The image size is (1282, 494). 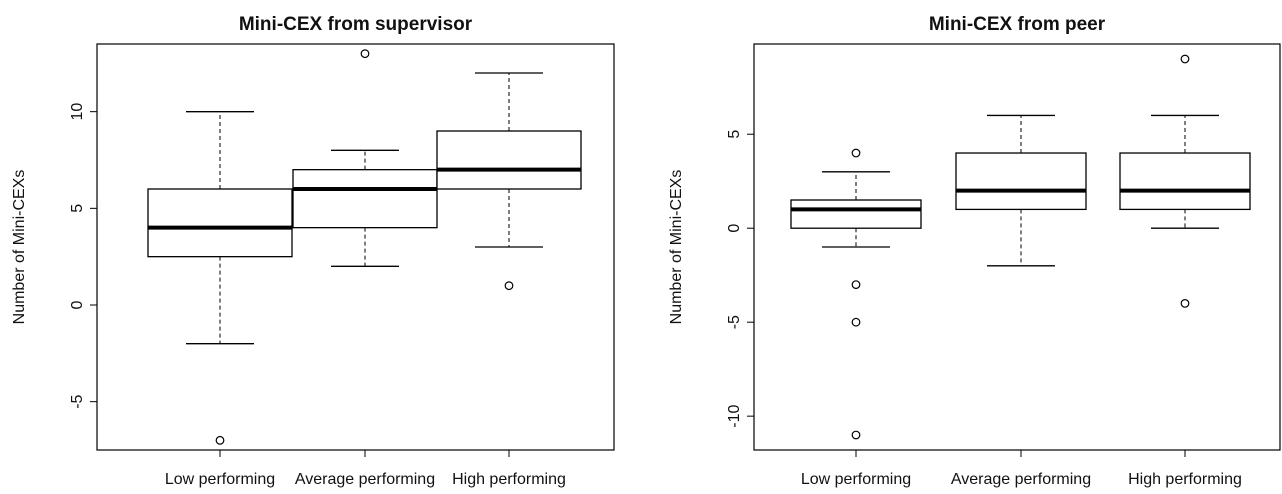 I want to click on chart-title: Mini-CEX from supervisor, so click(x=356, y=24).